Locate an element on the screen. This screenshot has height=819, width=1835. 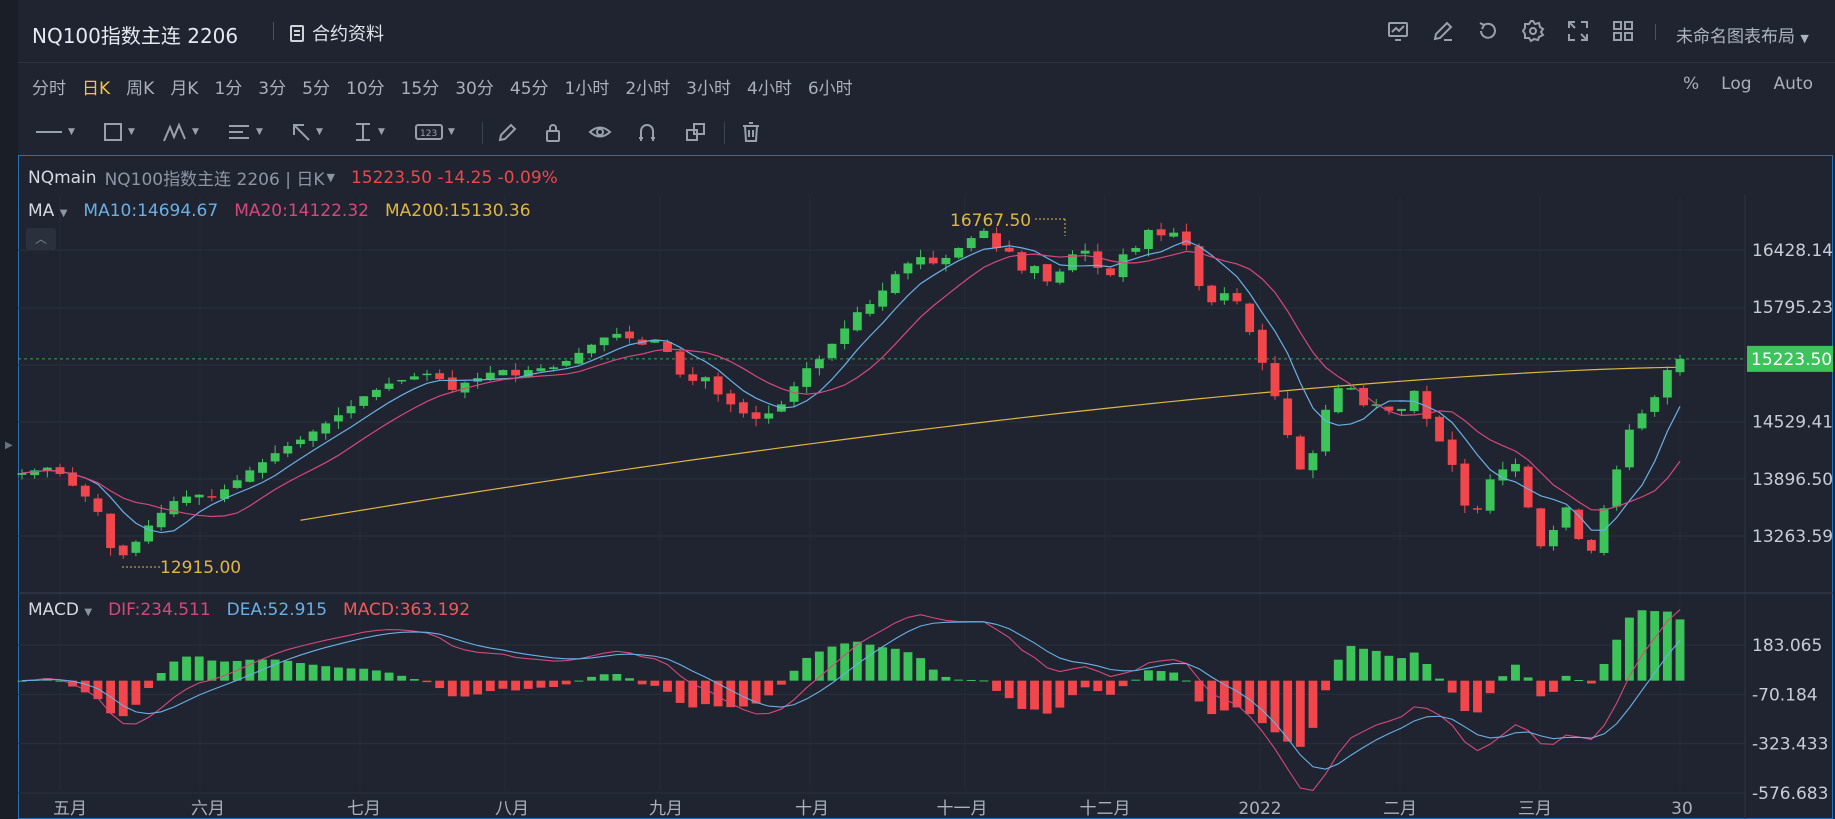
period-tab-5: 3分 is located at coordinates (272, 89).